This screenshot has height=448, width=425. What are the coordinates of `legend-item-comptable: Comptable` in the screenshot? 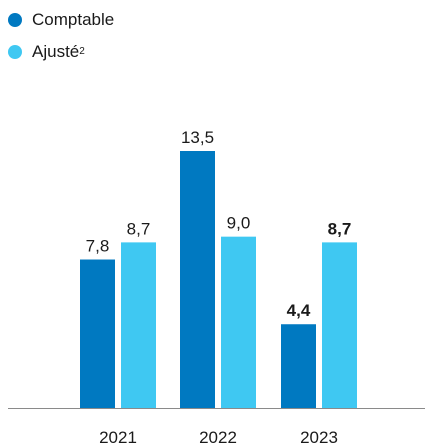 It's located at (61, 20).